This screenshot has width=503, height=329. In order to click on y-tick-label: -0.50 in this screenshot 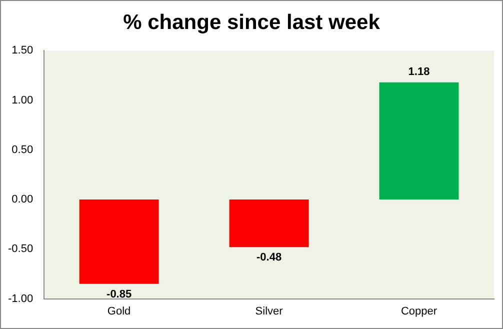, I will do `click(21, 249)`.